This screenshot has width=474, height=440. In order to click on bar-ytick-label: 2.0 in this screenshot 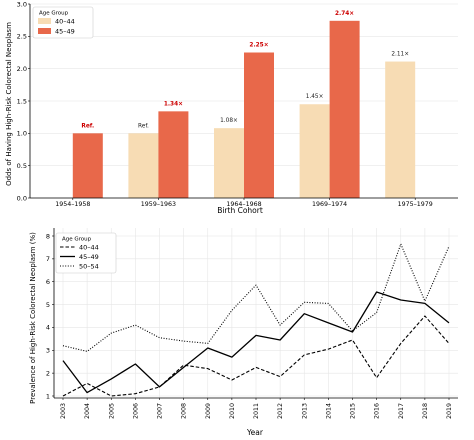, I will do `click(22, 69)`.